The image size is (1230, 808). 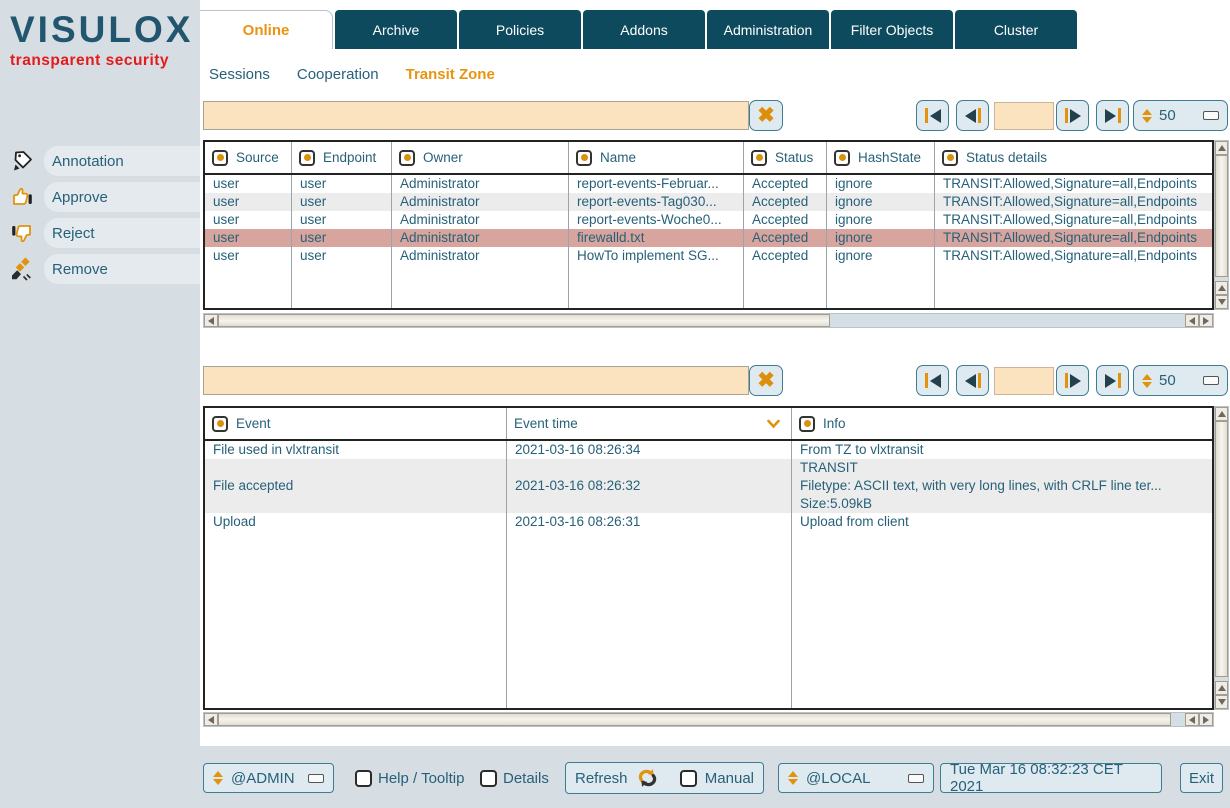 What do you see at coordinates (785, 256) in the screenshot?
I see `cell-status: Accepted` at bounding box center [785, 256].